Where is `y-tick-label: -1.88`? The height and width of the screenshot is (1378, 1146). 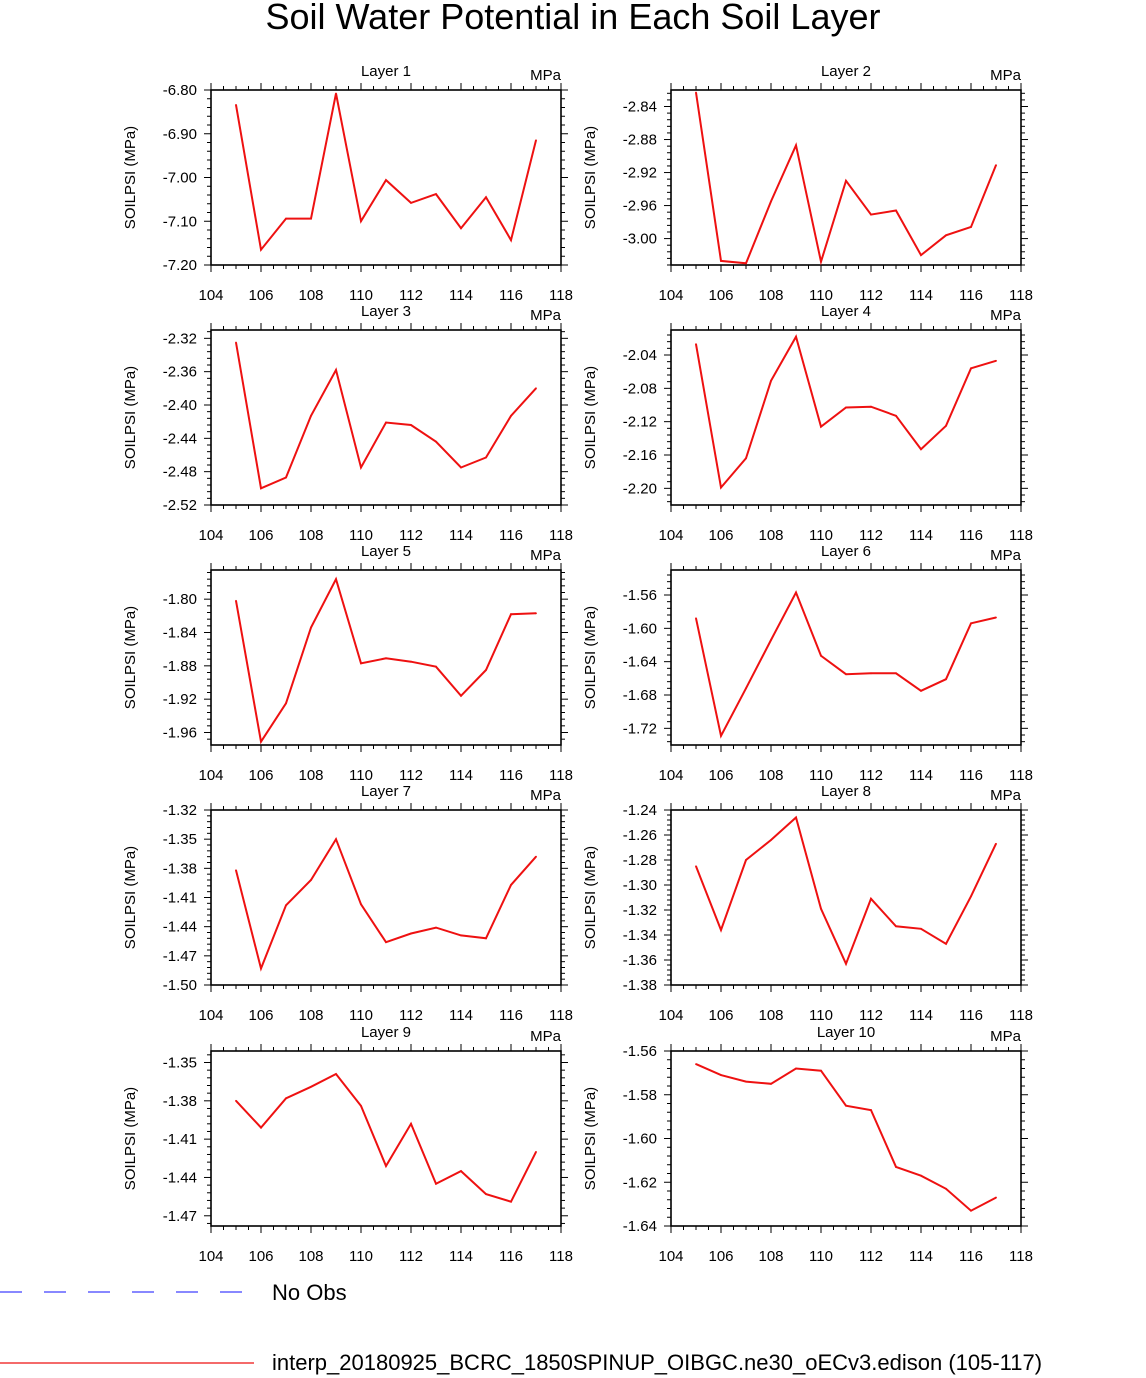 y-tick-label: -1.88 is located at coordinates (180, 666).